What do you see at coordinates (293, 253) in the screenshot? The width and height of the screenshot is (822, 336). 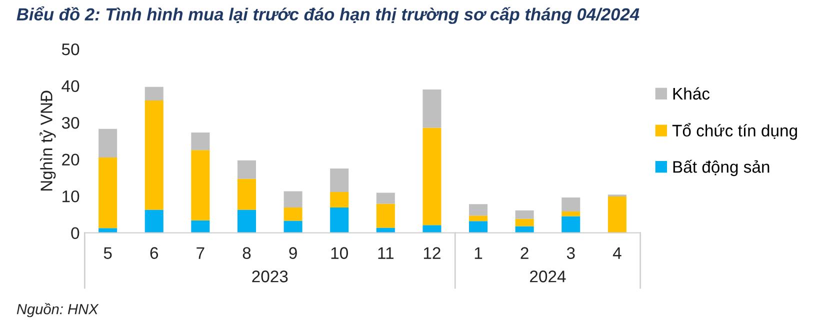 I see `x-tick-label: 9` at bounding box center [293, 253].